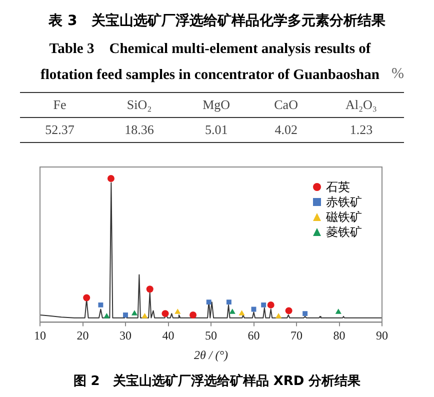 The height and width of the screenshot is (397, 434). Describe the element at coordinates (140, 105) in the screenshot. I see `category-label: SiO₂` at that location.